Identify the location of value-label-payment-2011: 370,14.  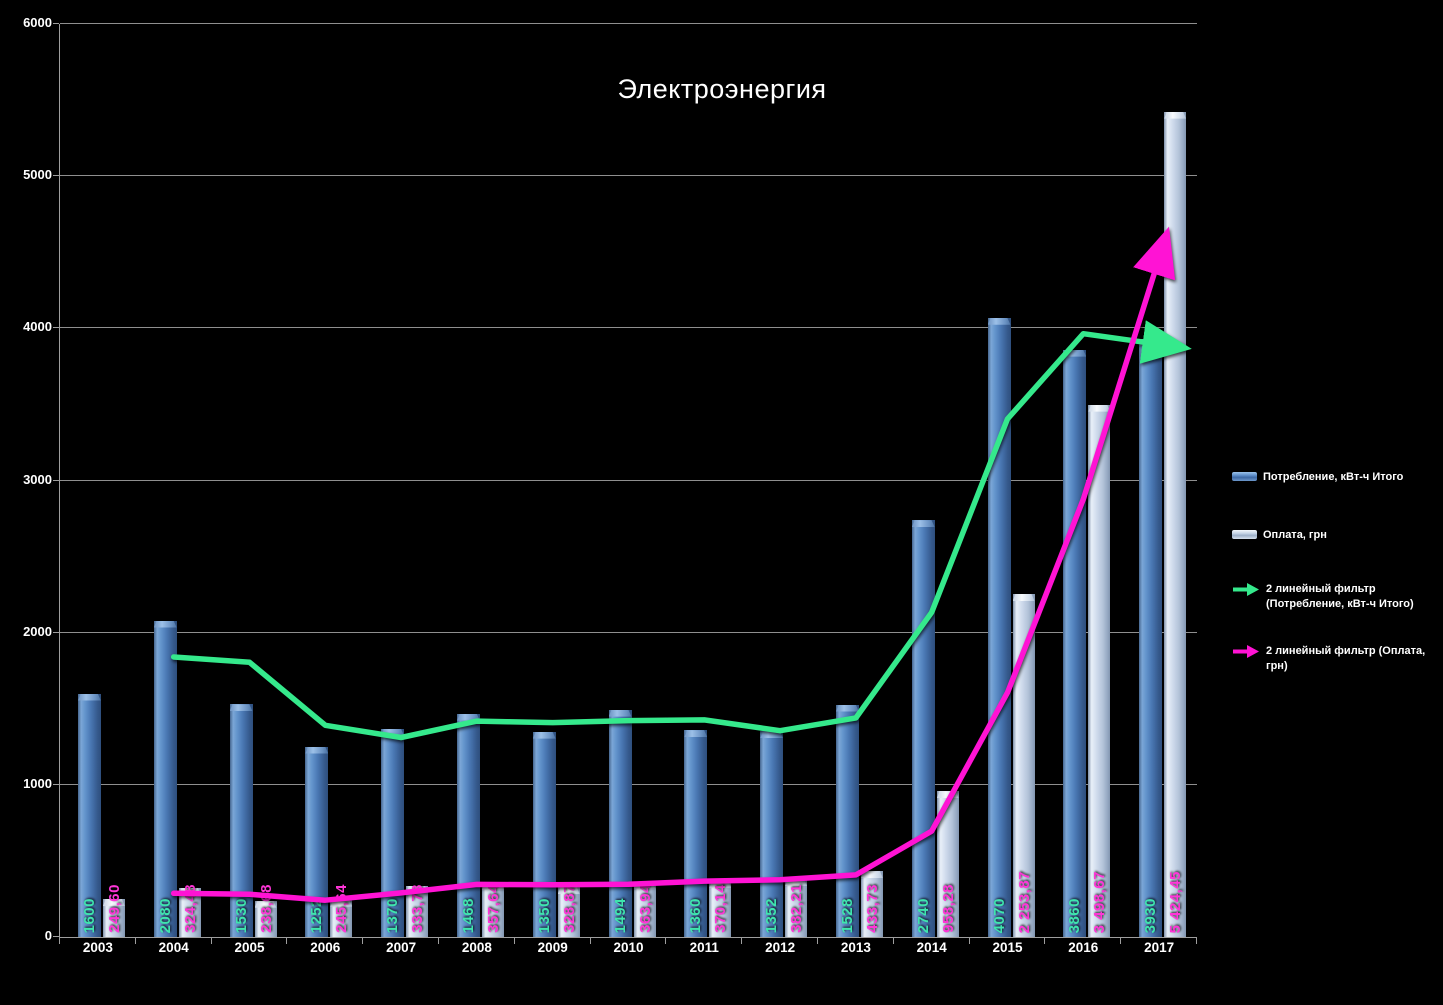
(721, 908).